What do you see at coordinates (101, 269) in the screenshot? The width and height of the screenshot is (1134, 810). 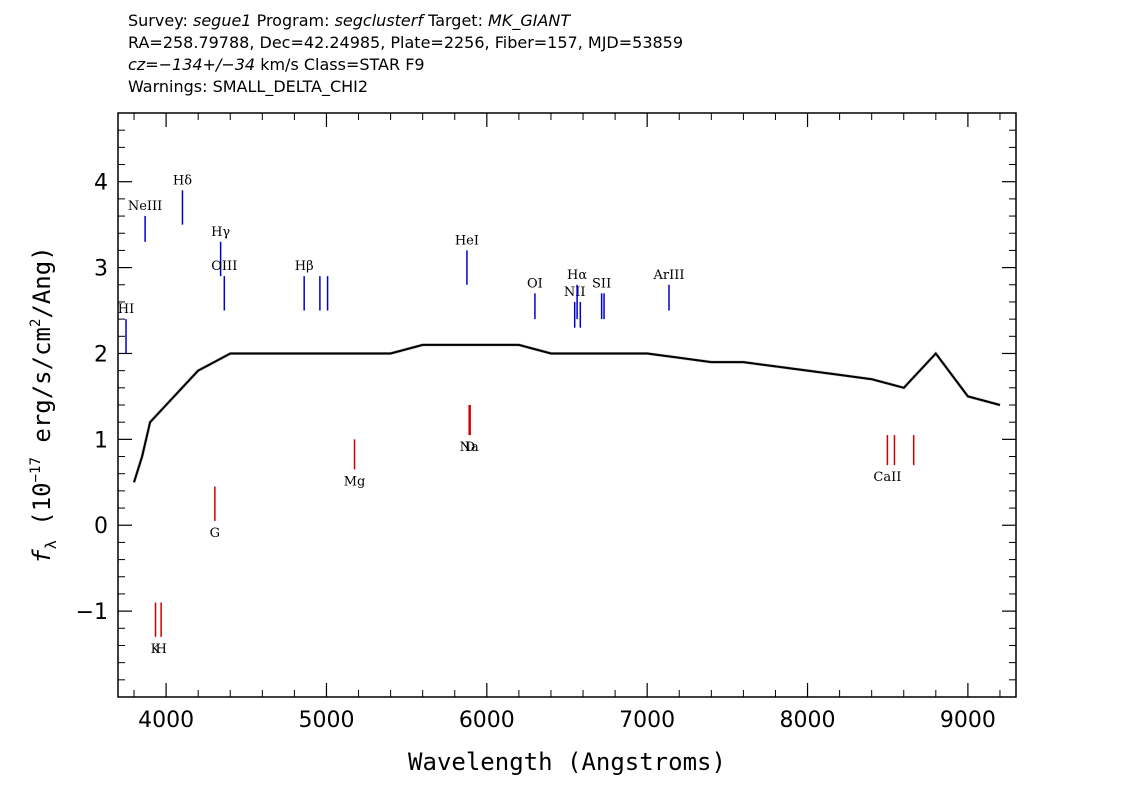 I see `y-tick-label: 3` at bounding box center [101, 269].